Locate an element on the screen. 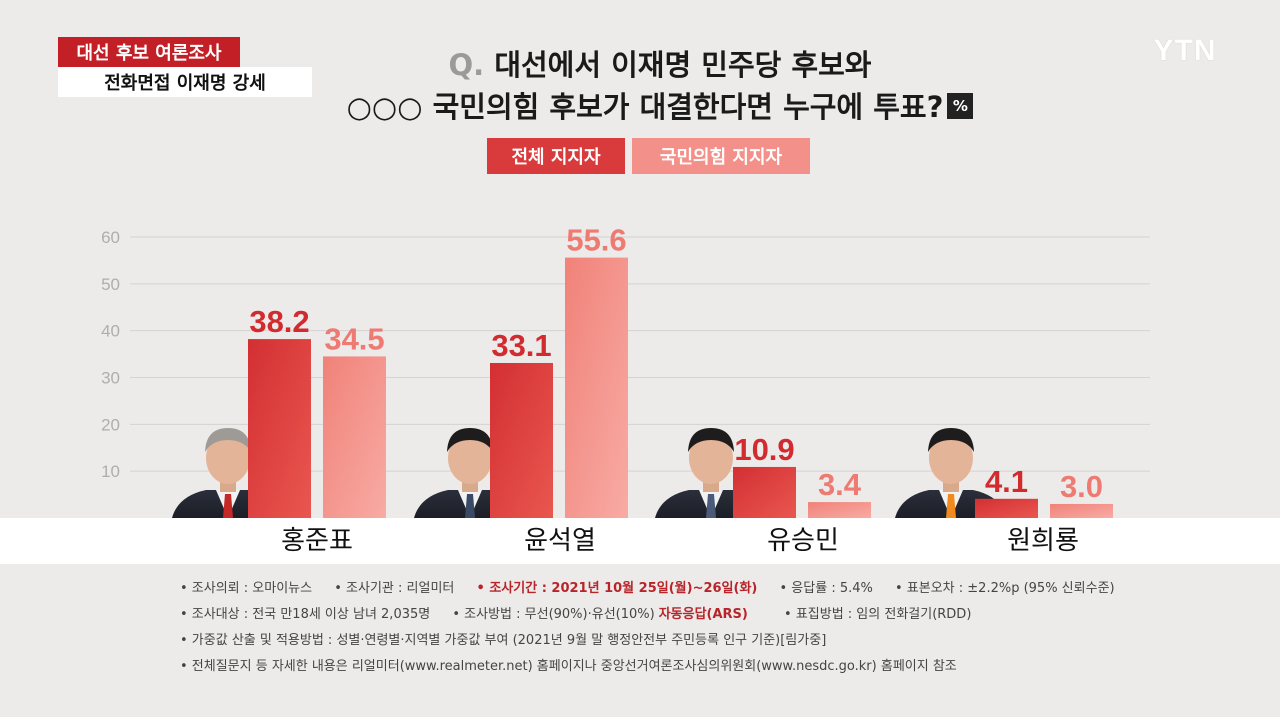  legend-series-ppp: 국민의힘 지지자 is located at coordinates (721, 156).